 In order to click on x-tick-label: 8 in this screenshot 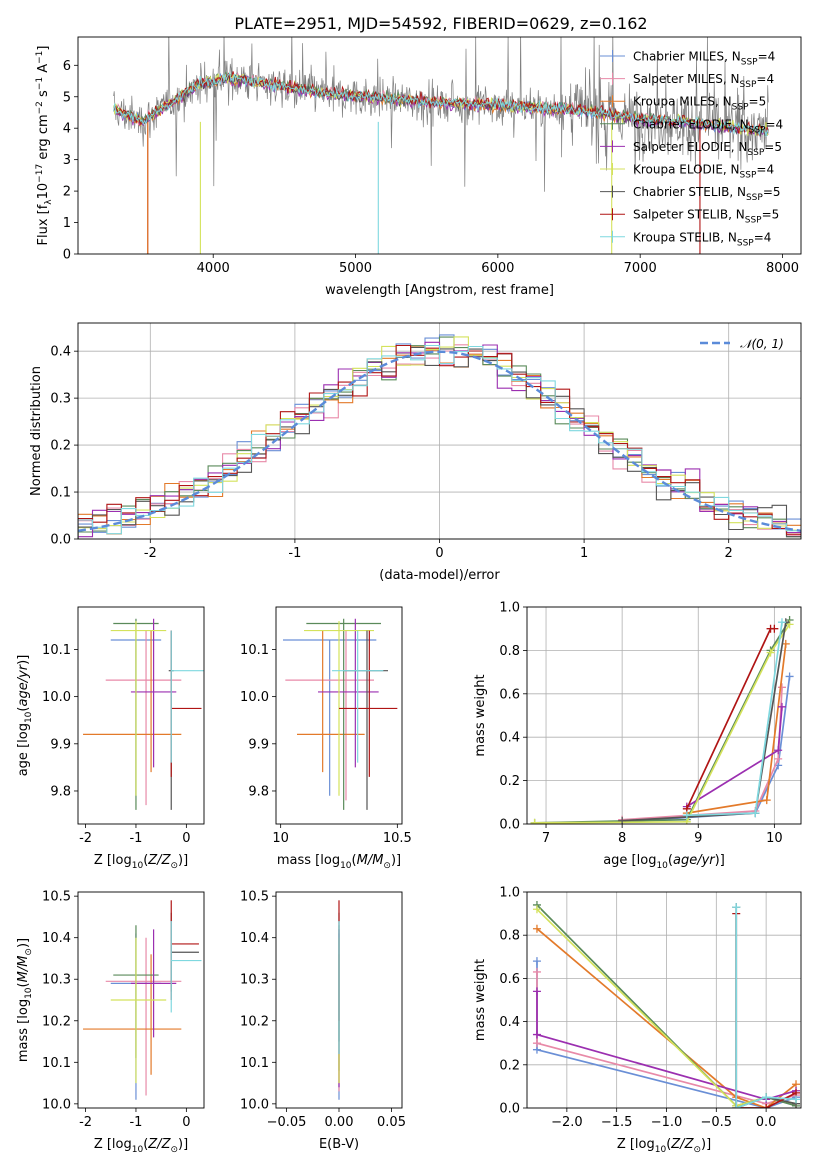, I will do `click(622, 838)`.